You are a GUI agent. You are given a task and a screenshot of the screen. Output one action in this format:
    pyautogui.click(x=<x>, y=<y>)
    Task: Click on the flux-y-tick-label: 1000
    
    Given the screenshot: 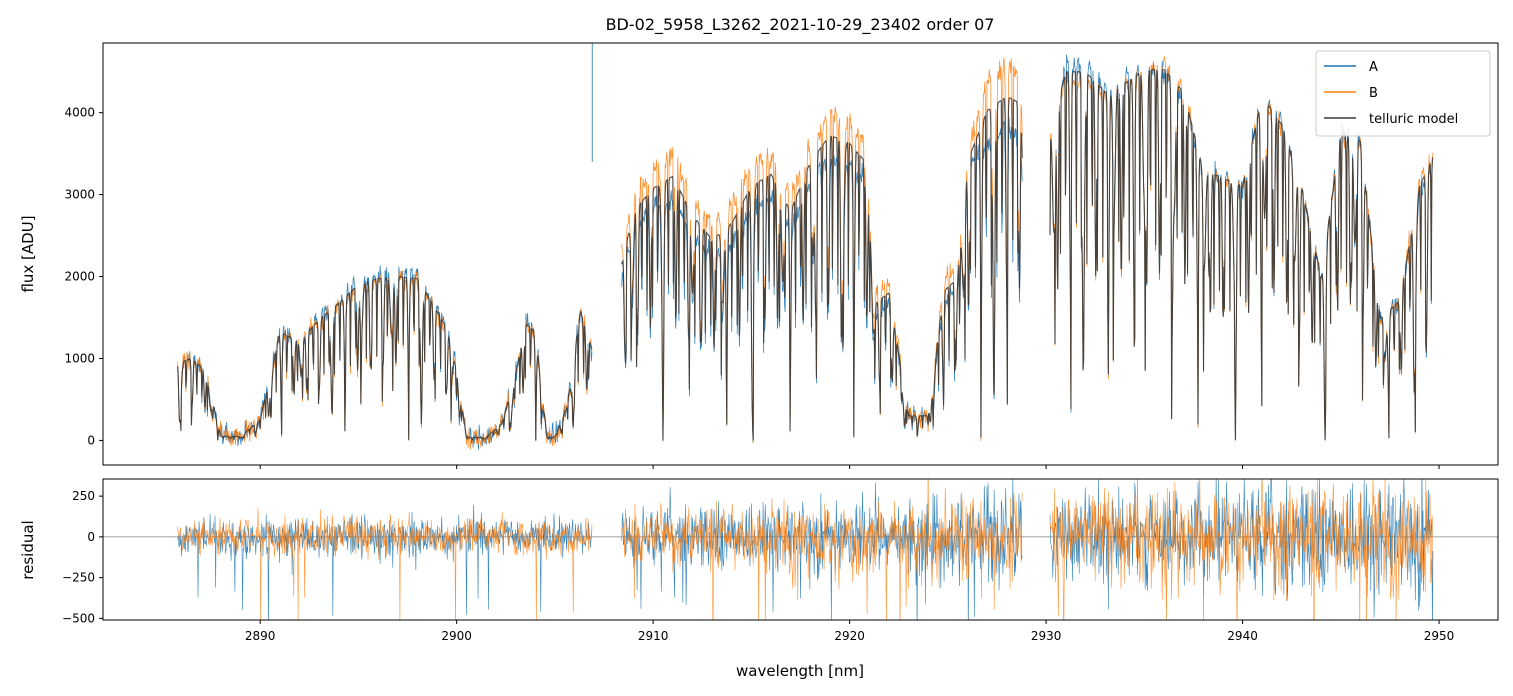 What is the action you would take?
    pyautogui.click(x=79, y=358)
    